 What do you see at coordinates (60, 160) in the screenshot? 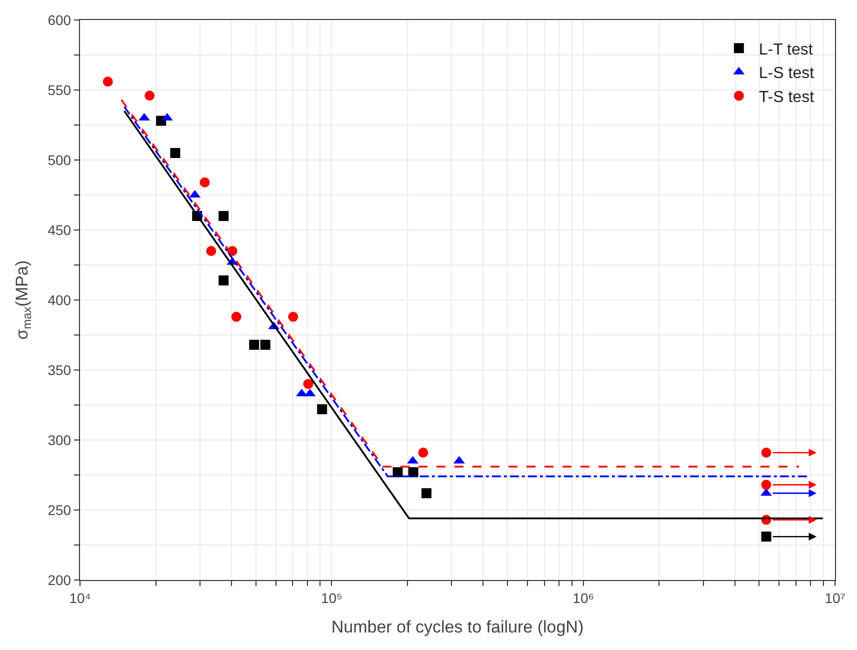
I see `y-tick-label: 500` at bounding box center [60, 160].